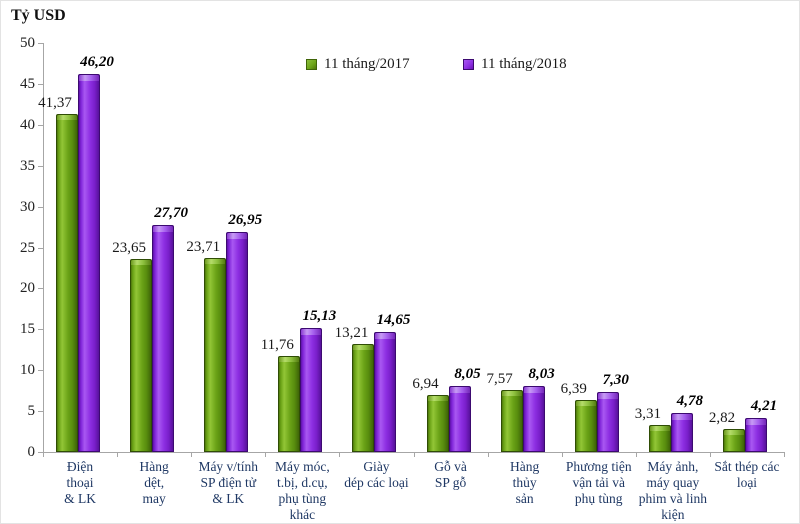  What do you see at coordinates (129, 247) in the screenshot?
I see `value-label-2017: 23,65` at bounding box center [129, 247].